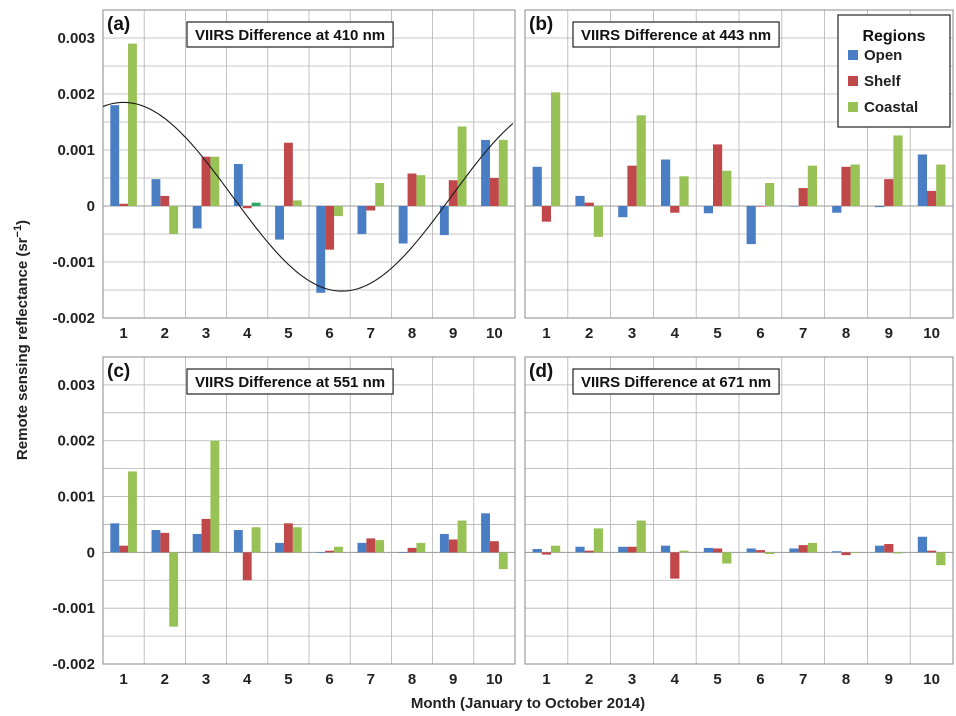 The height and width of the screenshot is (716, 956). Describe the element at coordinates (308, 196) in the screenshot. I see `fit-curve` at that location.